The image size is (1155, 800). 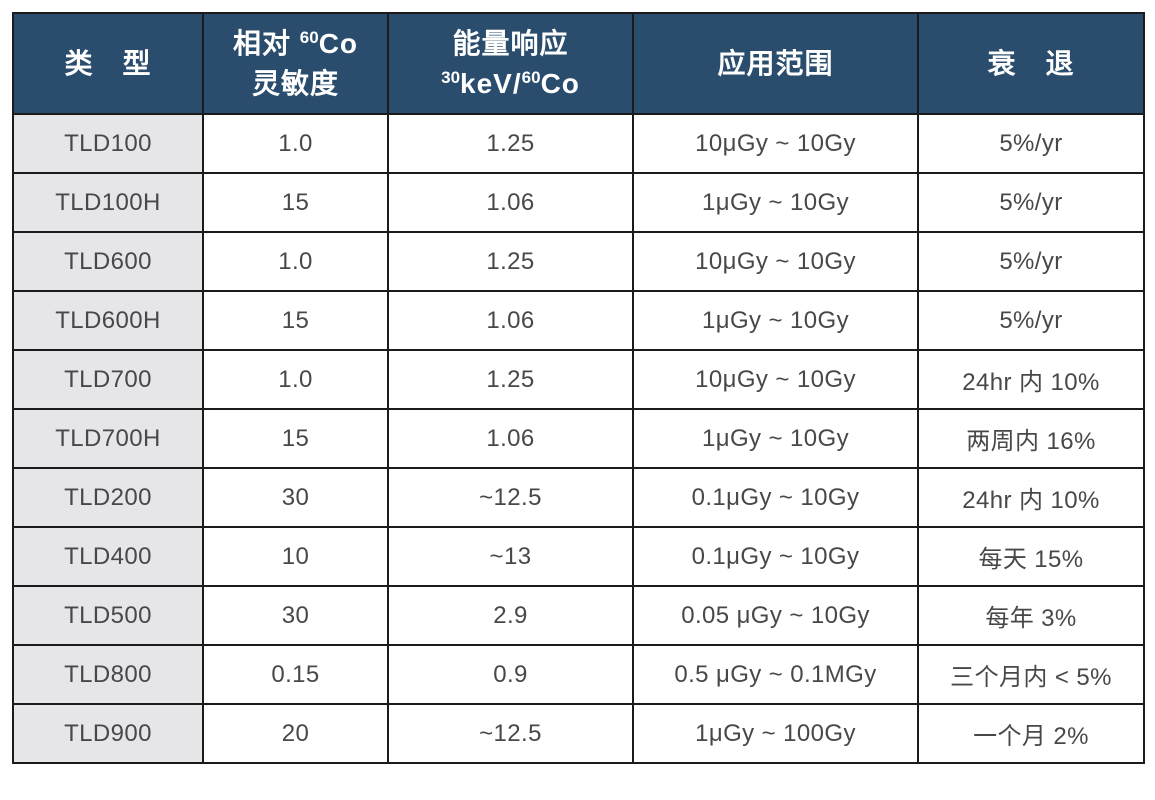 I want to click on table-row: TLD200 30 ~12.5 0.1μGy ~ 10Gy 24hr 内 10%, so click(x=578, y=497).